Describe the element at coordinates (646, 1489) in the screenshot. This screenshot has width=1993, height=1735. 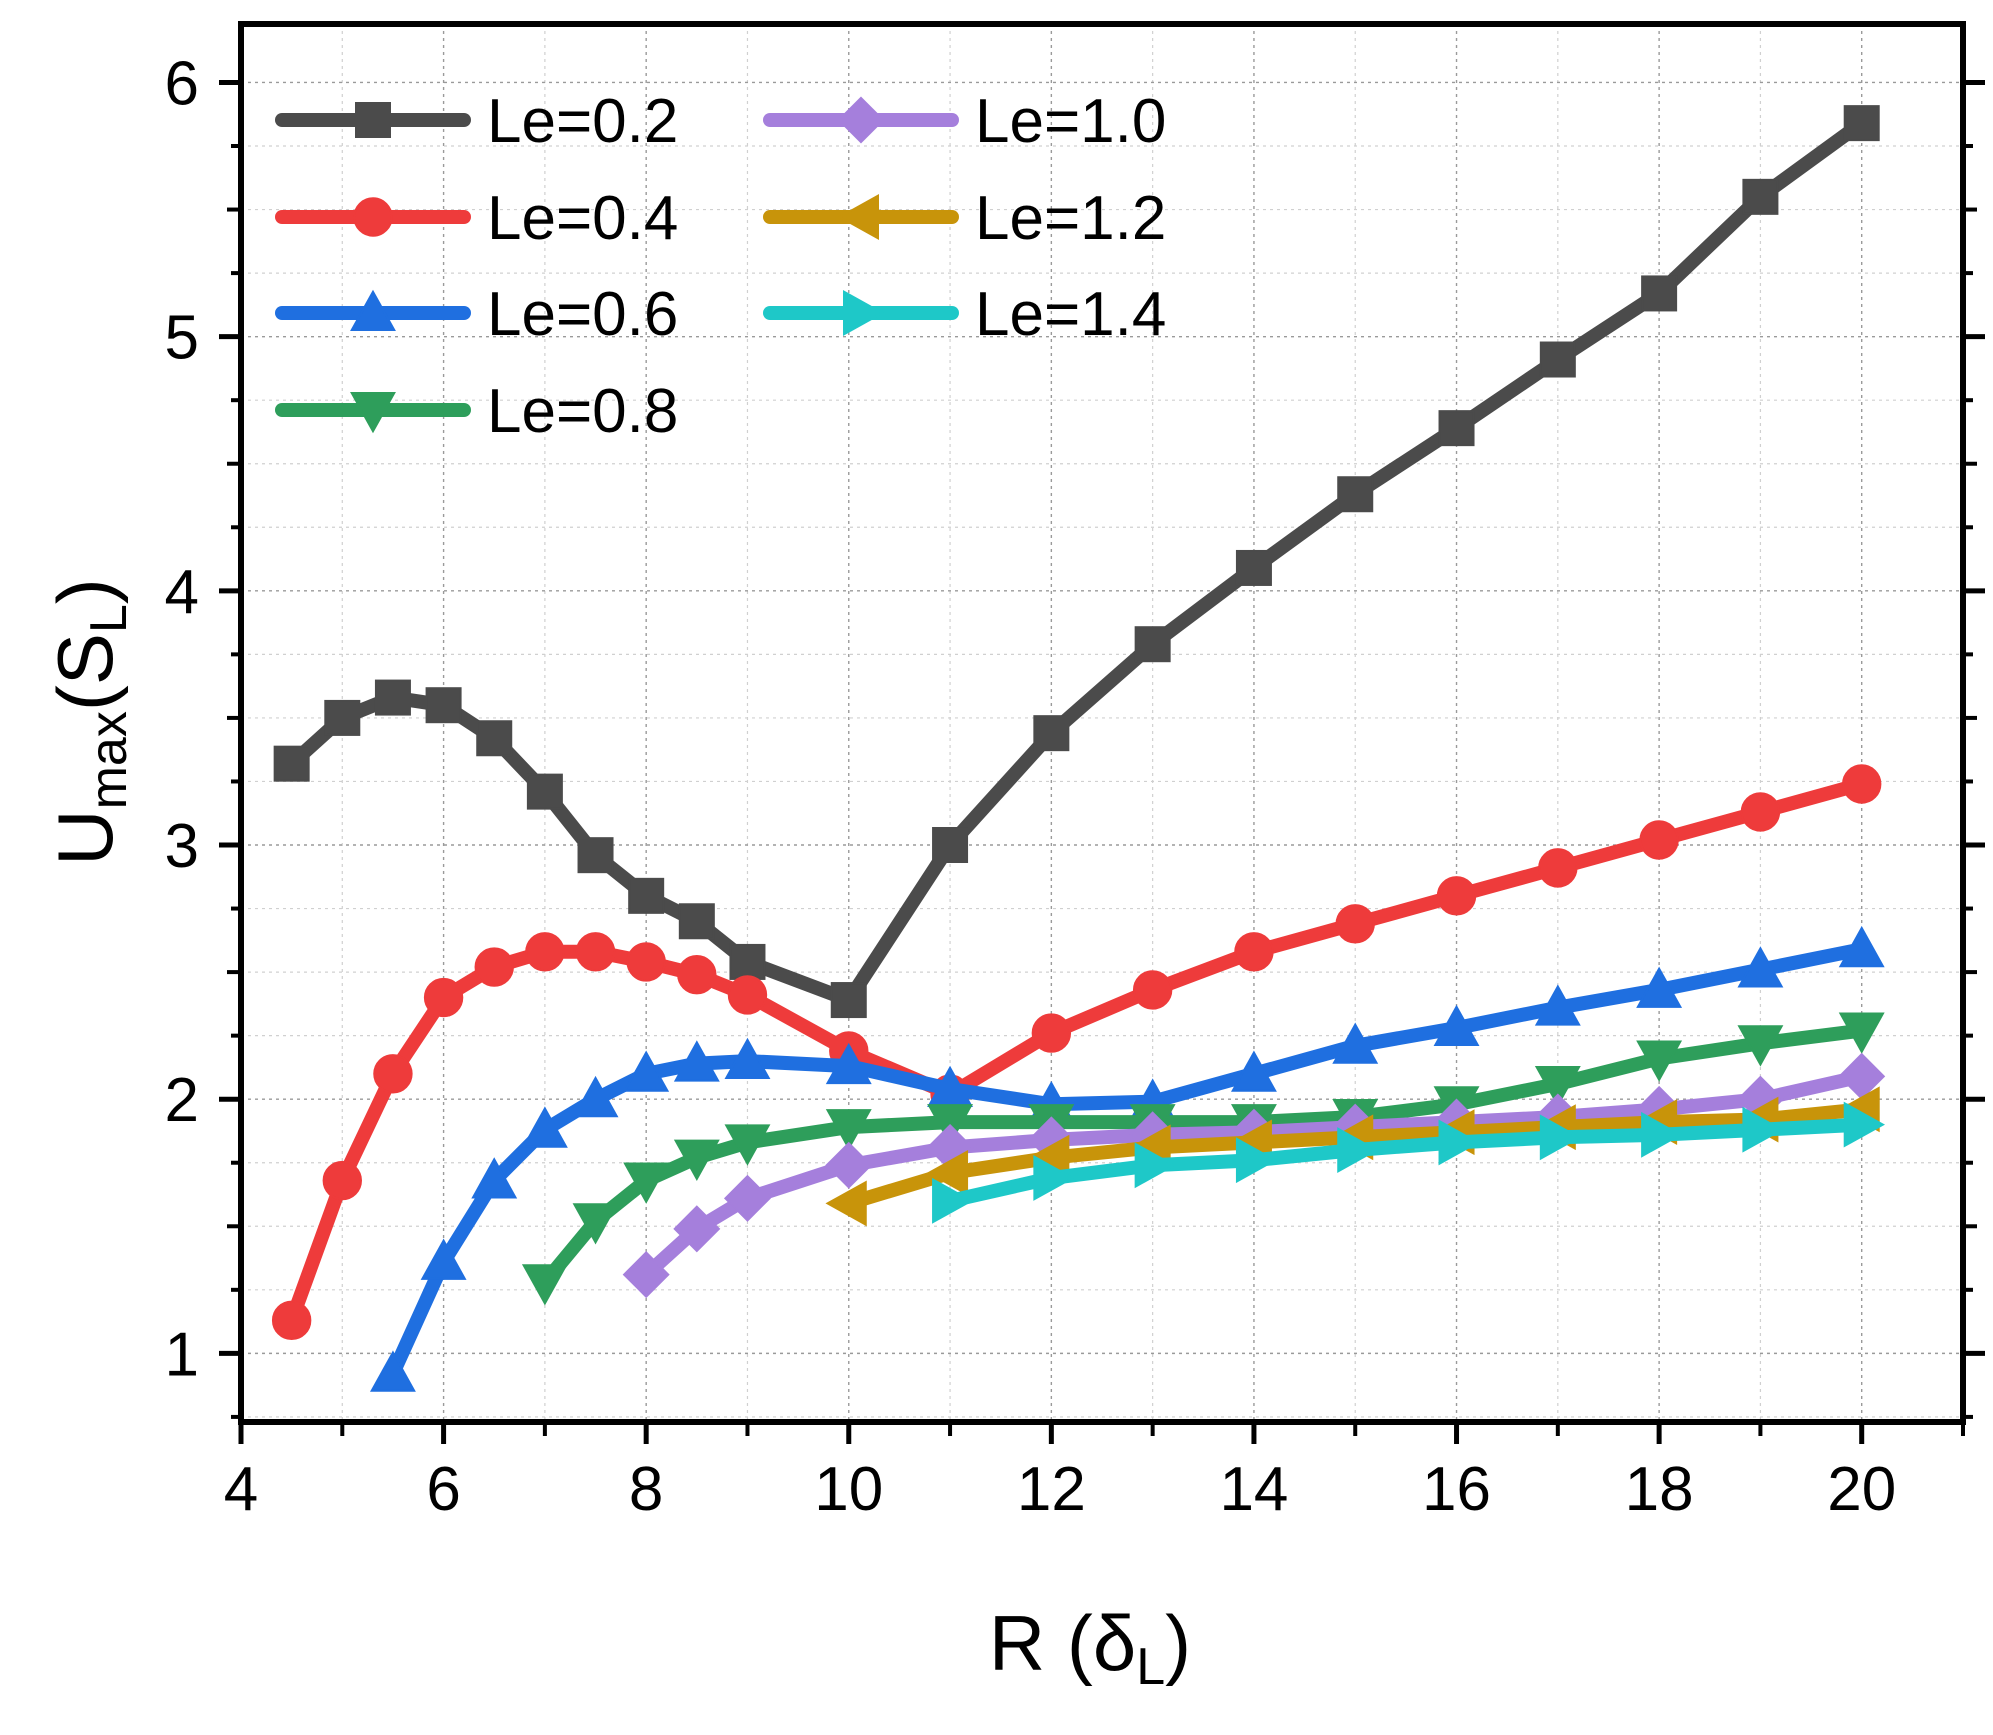
I see `x-tick-label: 8` at that location.